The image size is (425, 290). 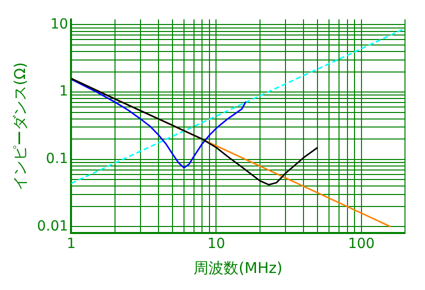 I want to click on y-tick-label: 10, so click(x=59, y=24).